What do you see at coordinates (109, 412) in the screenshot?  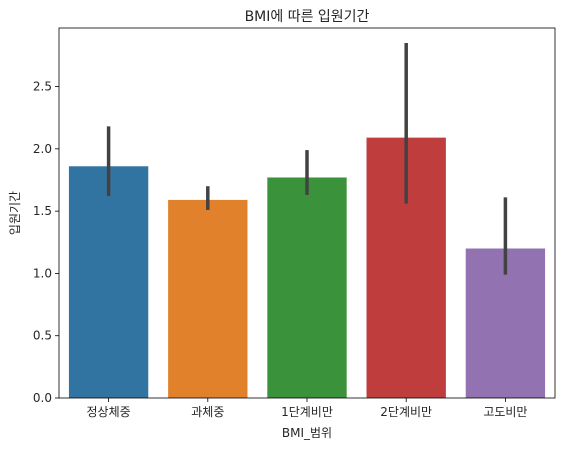 I see `x-tick-label: 정상체중` at bounding box center [109, 412].